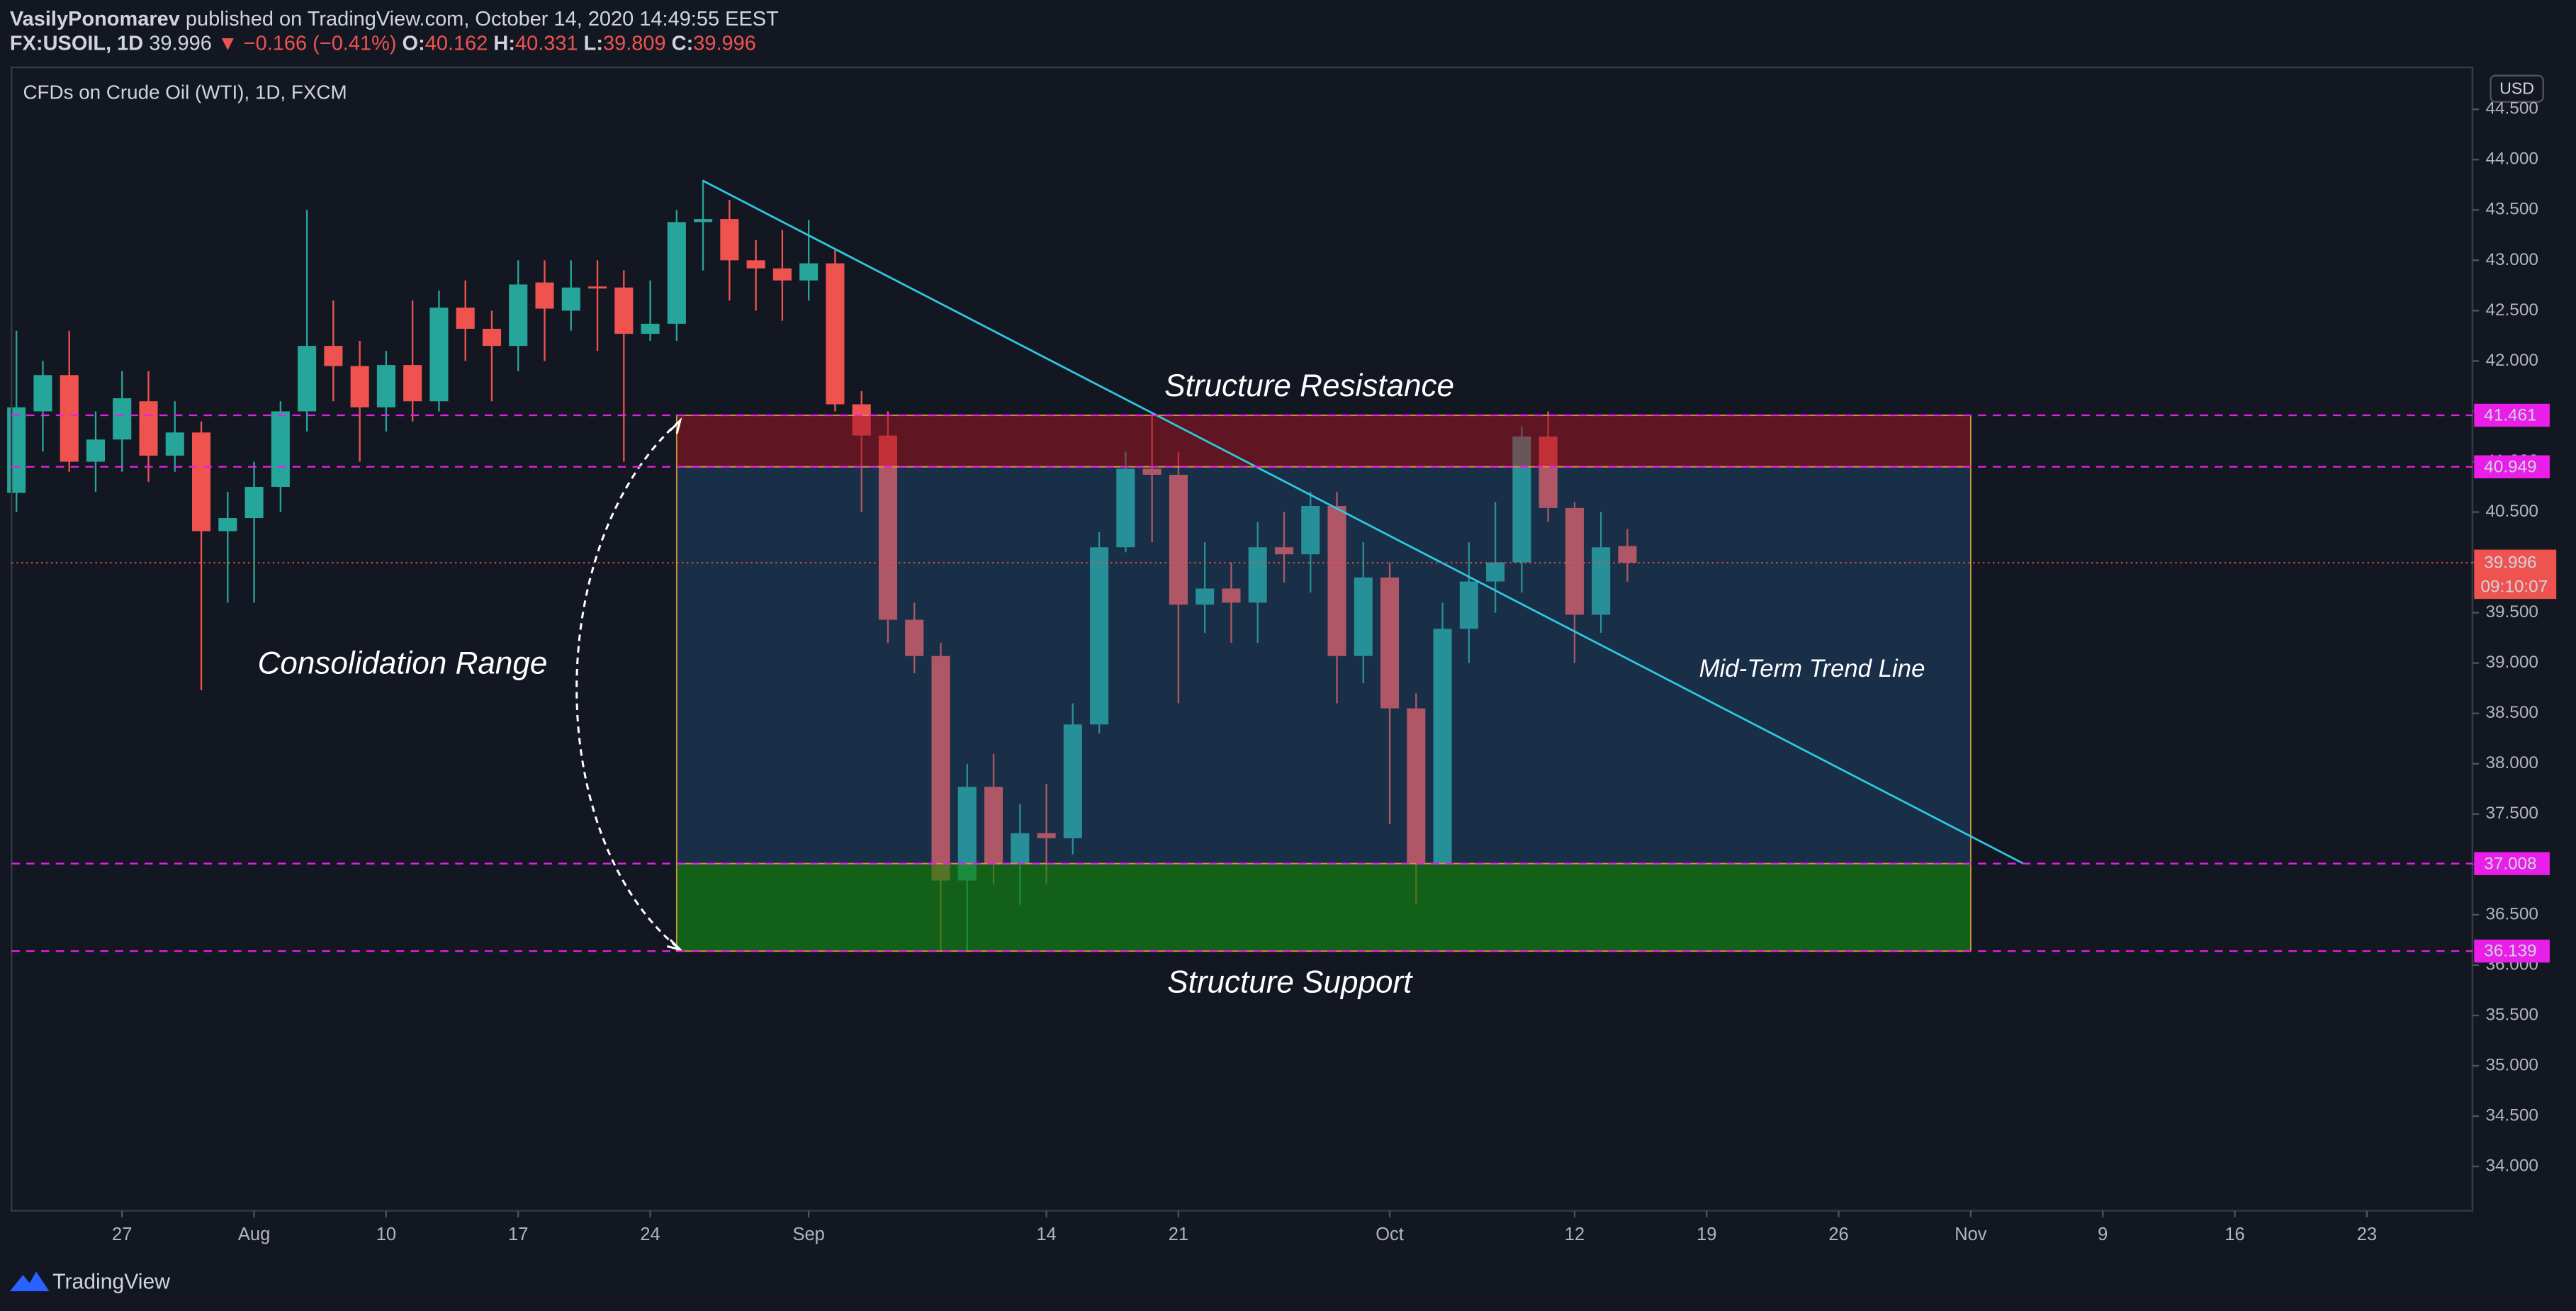 The image size is (2576, 1311). What do you see at coordinates (2515, 574) in the screenshot?
I see `last-price-badge` at bounding box center [2515, 574].